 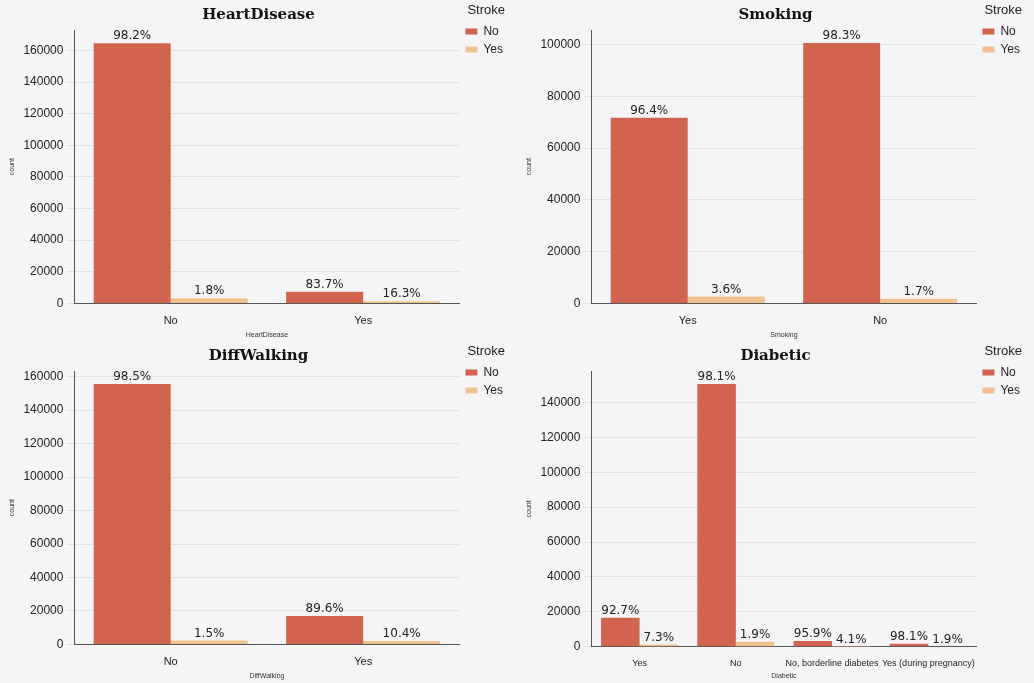 What do you see at coordinates (851, 638) in the screenshot?
I see `annotation: 4.1%` at bounding box center [851, 638].